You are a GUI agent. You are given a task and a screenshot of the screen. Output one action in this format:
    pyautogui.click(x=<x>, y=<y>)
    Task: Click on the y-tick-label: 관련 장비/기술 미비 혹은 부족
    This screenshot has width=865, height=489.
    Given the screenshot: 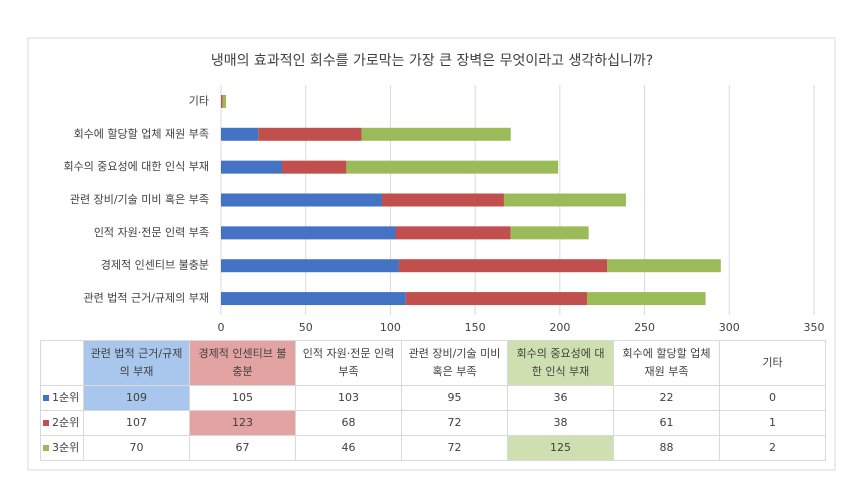 What is the action you would take?
    pyautogui.click(x=139, y=199)
    